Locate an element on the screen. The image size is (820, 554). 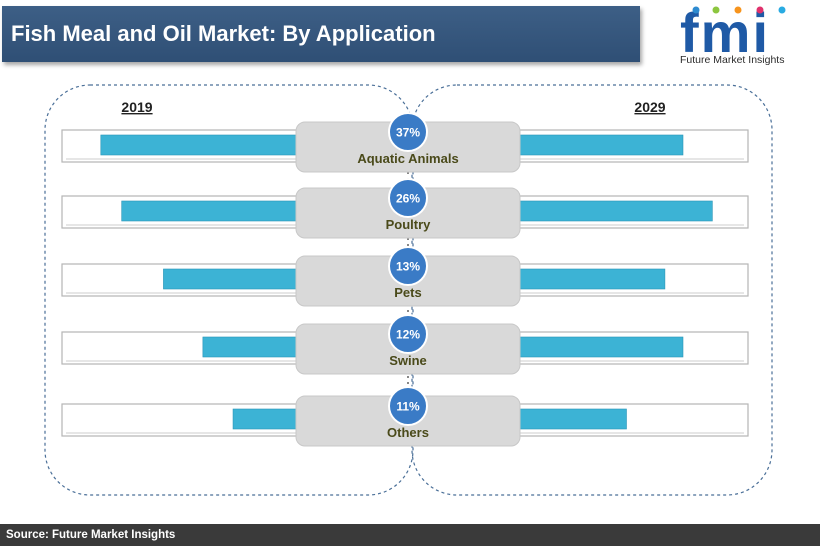
fmi-logo: fmi is located at coordinates (733, 35).